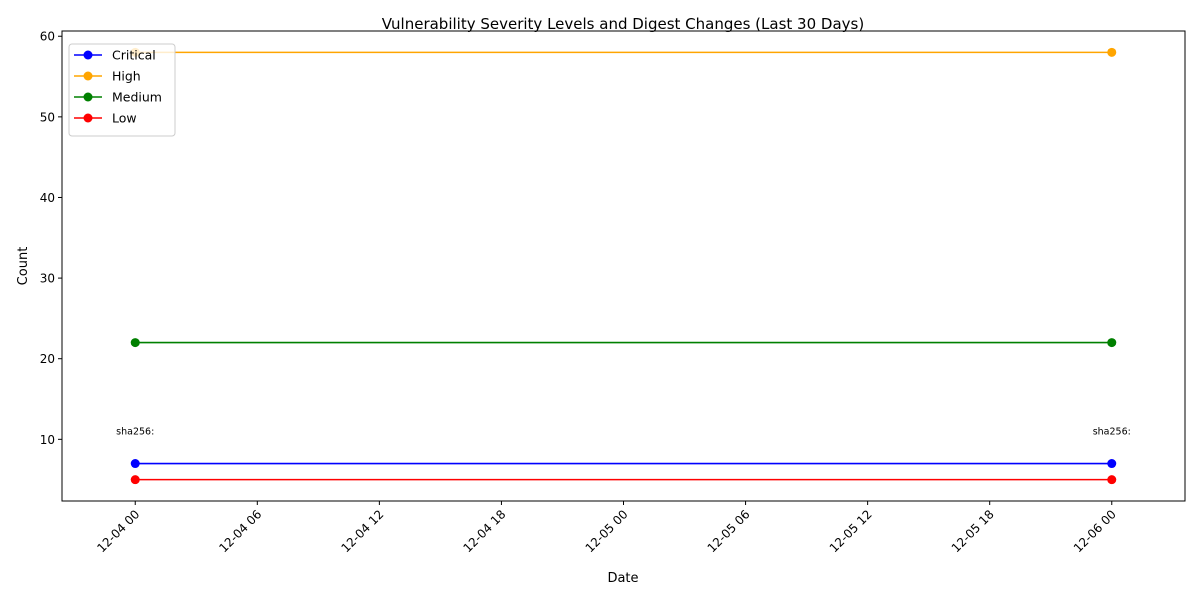 This screenshot has height=600, width=1200. Describe the element at coordinates (622, 578) in the screenshot. I see `x-axis-label: Date` at that location.